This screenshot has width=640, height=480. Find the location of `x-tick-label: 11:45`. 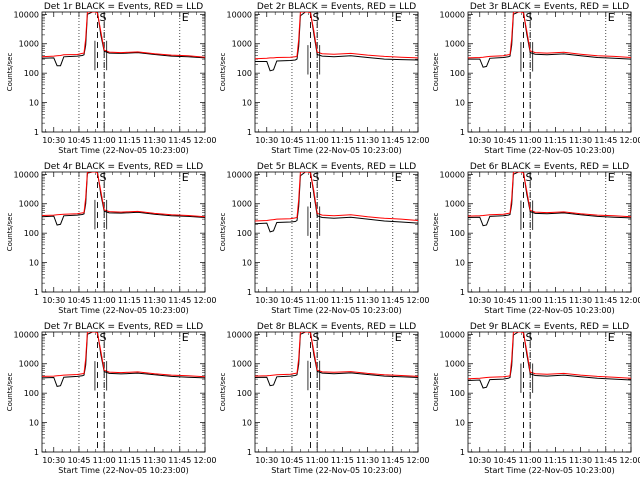

x-tick-label: 11:45 is located at coordinates (179, 460).